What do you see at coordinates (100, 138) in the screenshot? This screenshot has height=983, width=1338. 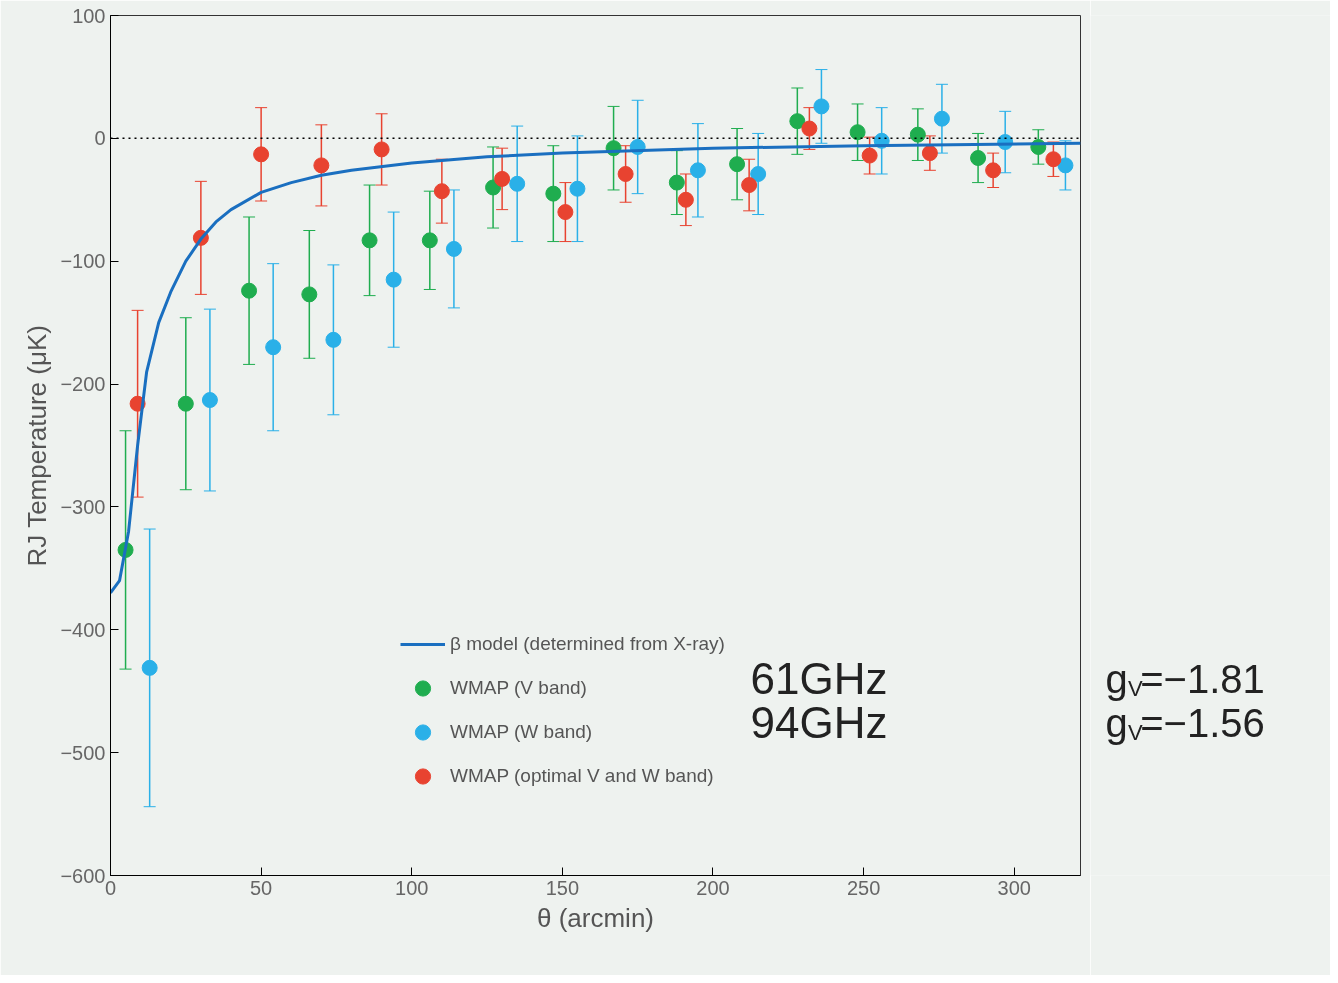 I see `y-tick-label: 0` at bounding box center [100, 138].